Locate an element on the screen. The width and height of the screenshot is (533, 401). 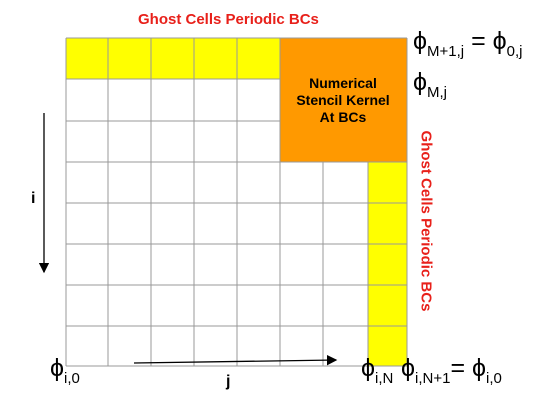
phi-i-N: ϕi,N is located at coordinates (377, 370).